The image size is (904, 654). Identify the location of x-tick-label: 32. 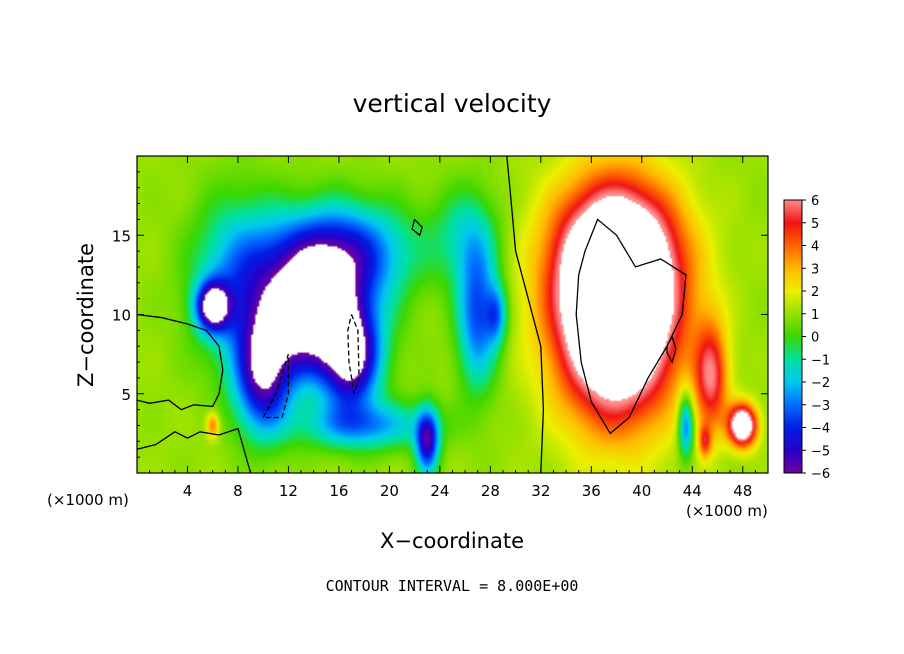
(540, 491).